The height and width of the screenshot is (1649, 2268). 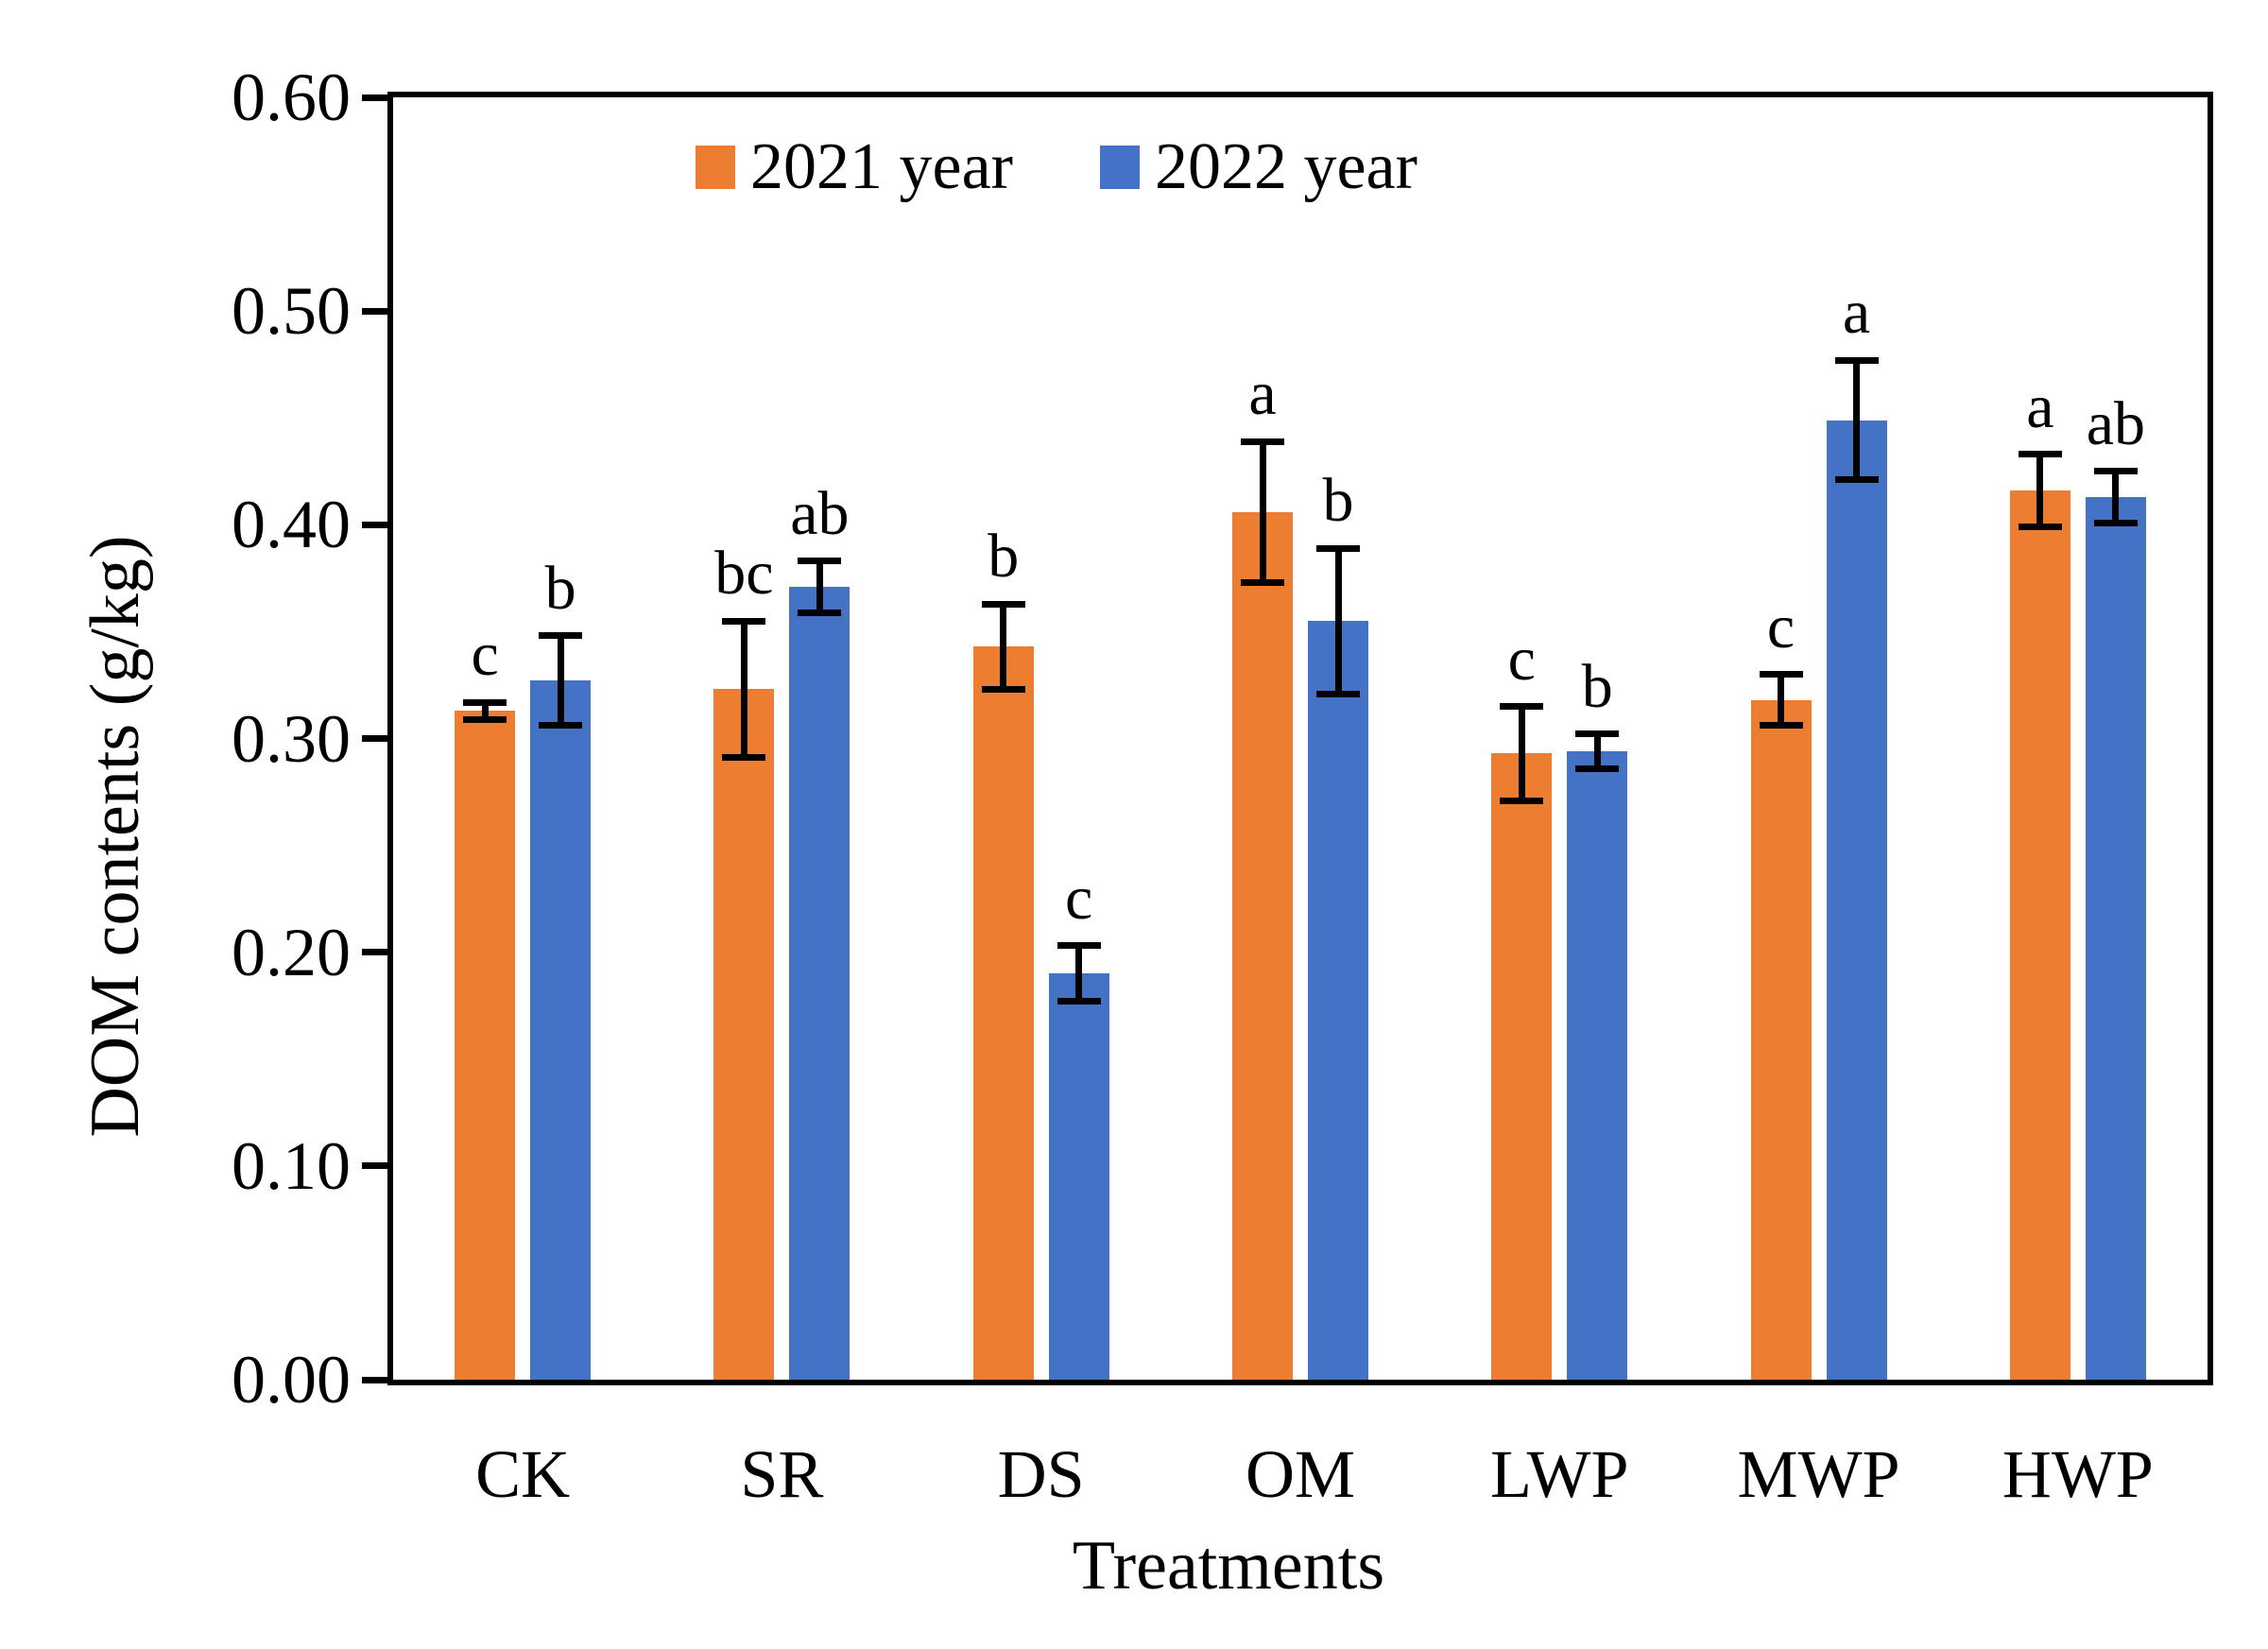 I want to click on y-tick-label-0.30: 0.30, so click(x=291, y=738).